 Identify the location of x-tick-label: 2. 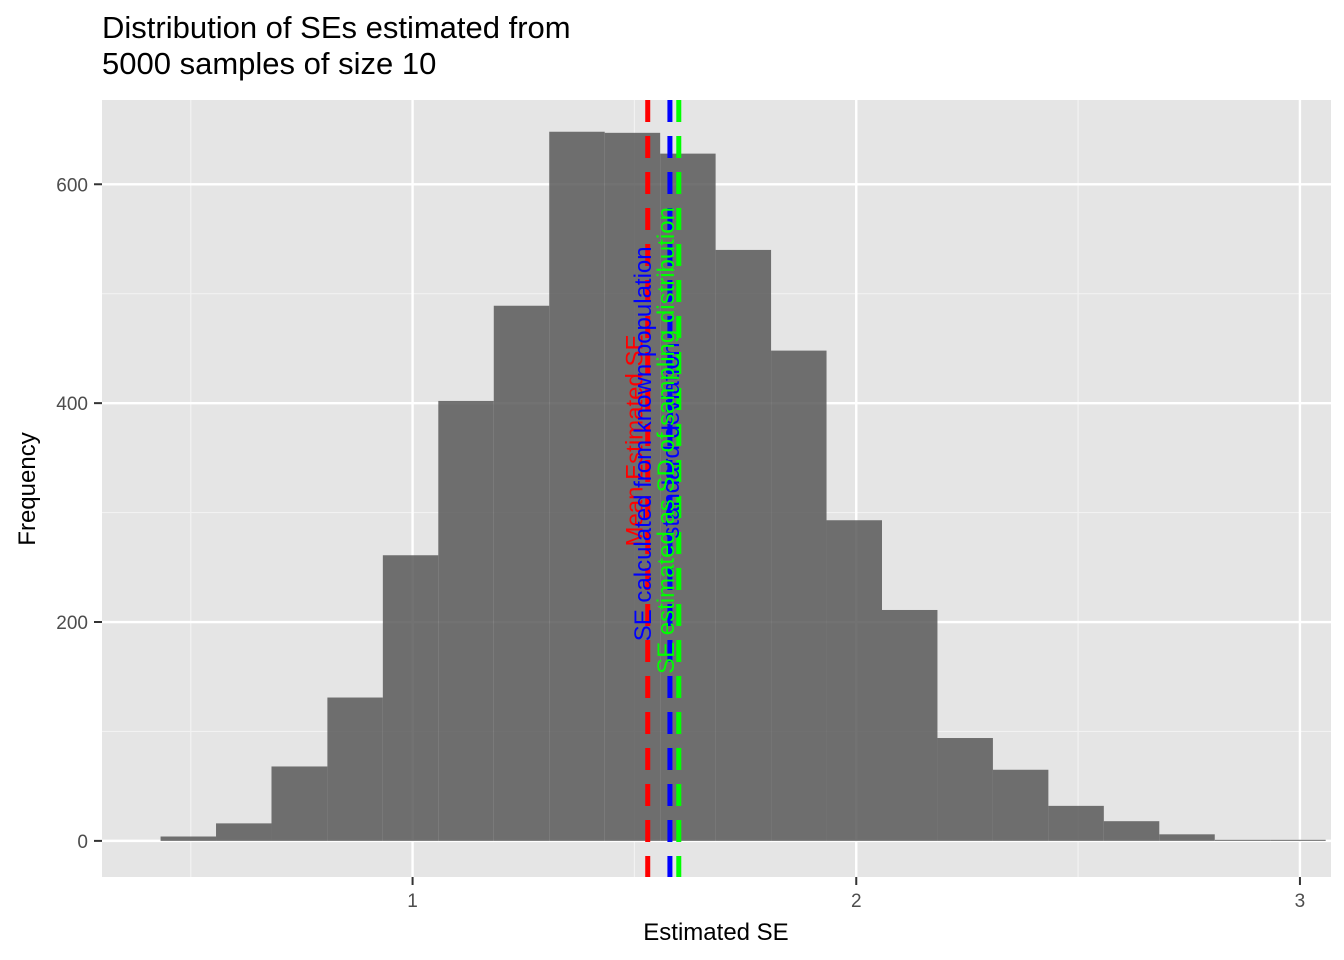
(856, 901).